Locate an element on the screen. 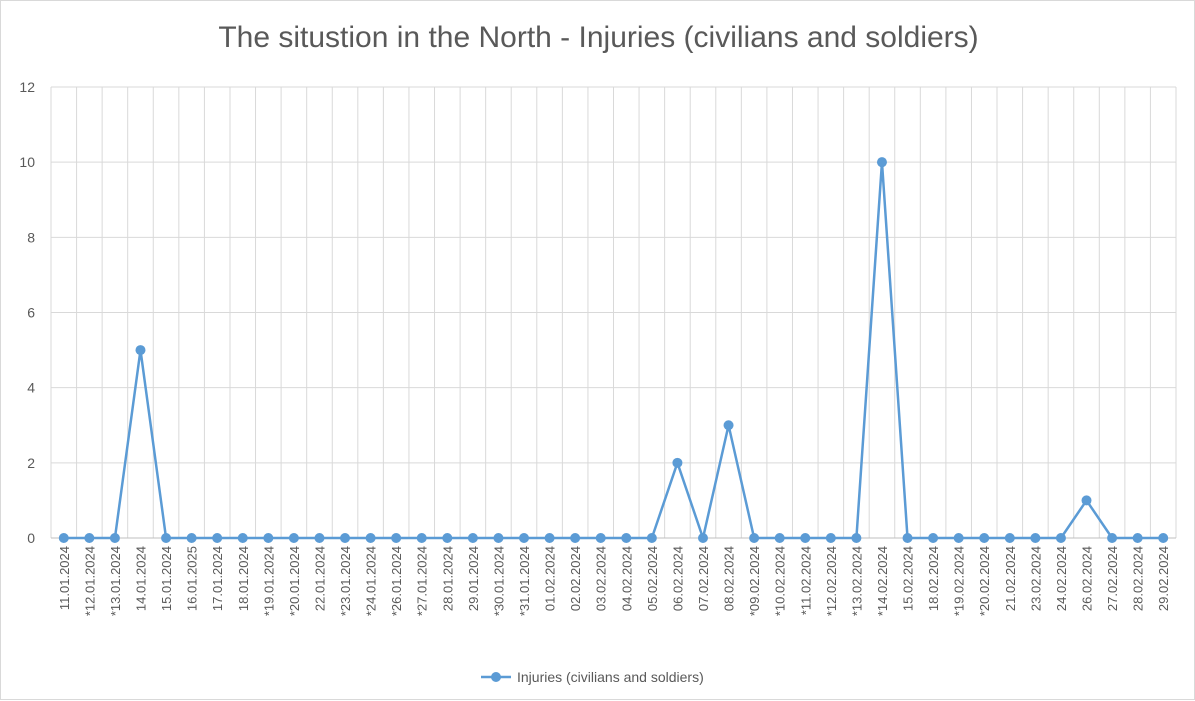 This screenshot has width=1195, height=701. x-tick-label: *23.01.2024 is located at coordinates (345, 581).